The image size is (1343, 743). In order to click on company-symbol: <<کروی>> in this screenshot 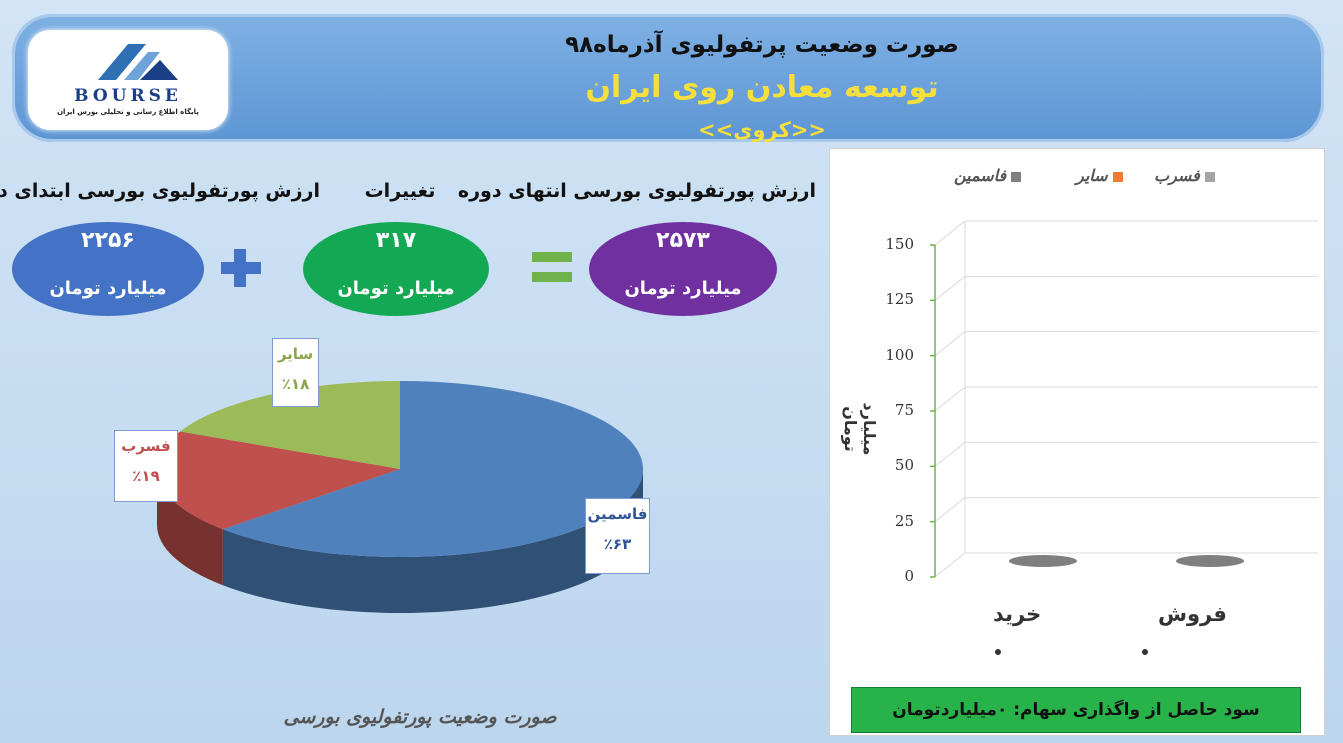, I will do `click(762, 130)`.